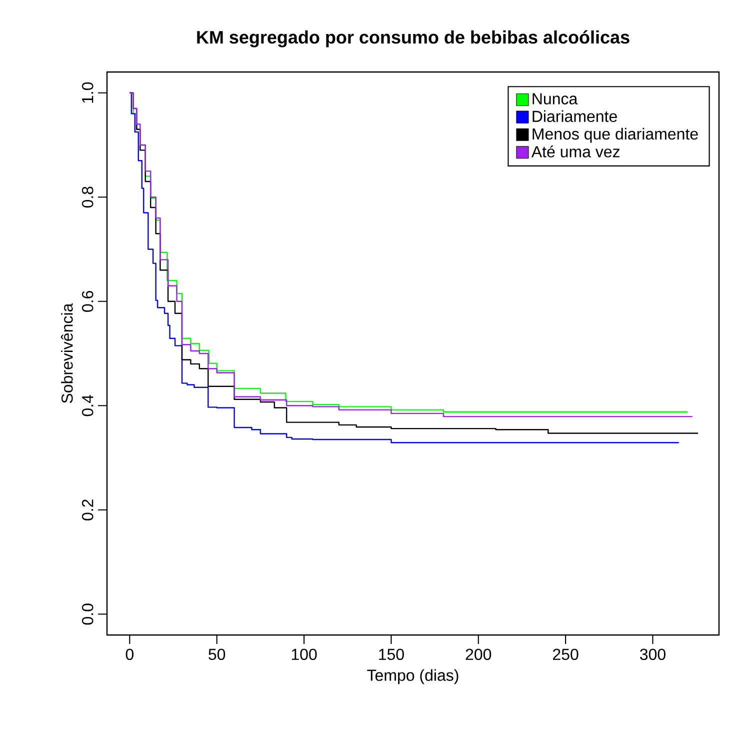  Describe the element at coordinates (391, 654) in the screenshot. I see `x-tick-label: 150` at that location.